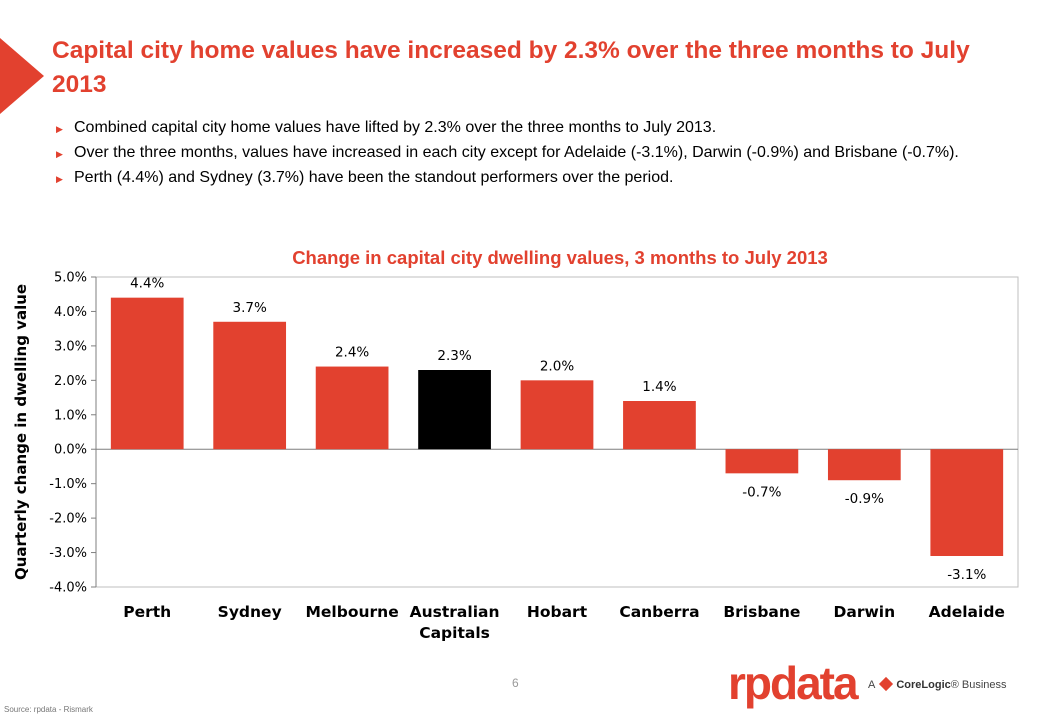 This screenshot has height=720, width=1040. What do you see at coordinates (864, 499) in the screenshot?
I see `data-label: -0.9%` at bounding box center [864, 499].